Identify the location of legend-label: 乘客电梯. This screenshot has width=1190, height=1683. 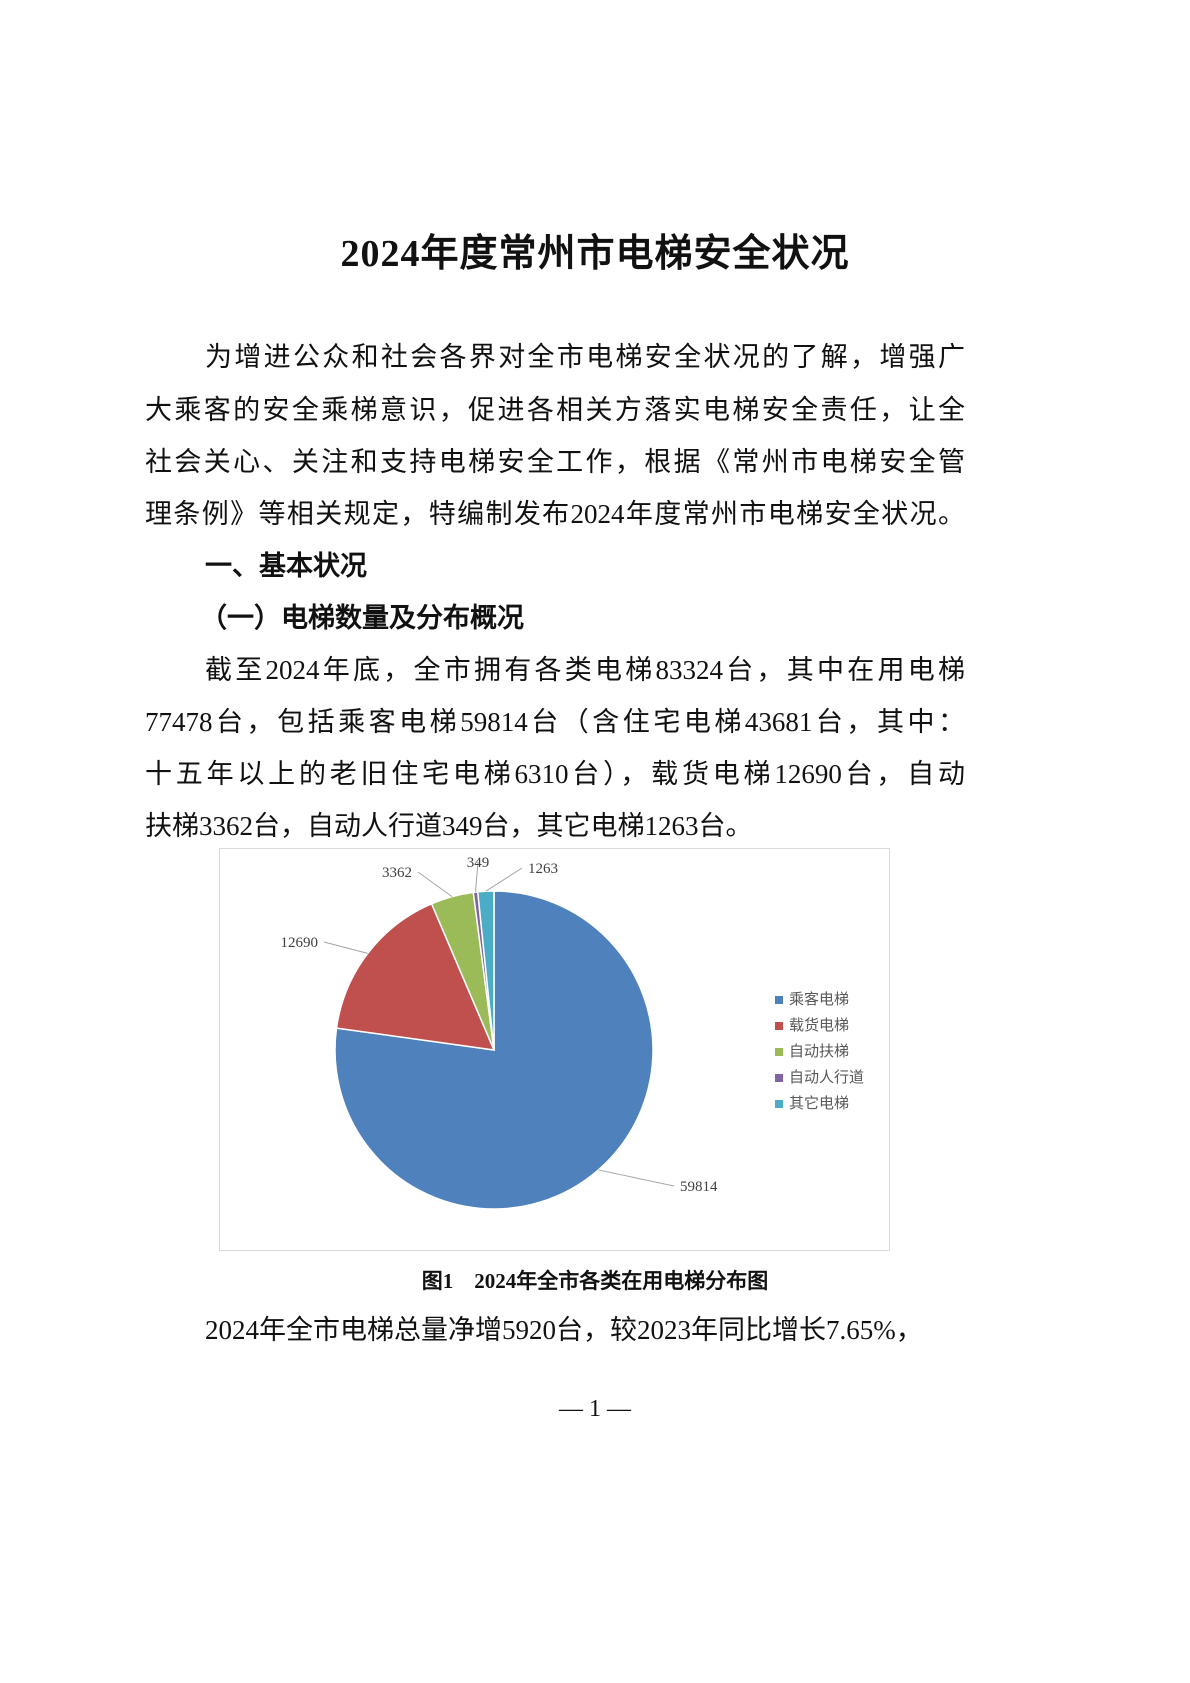
(819, 1000).